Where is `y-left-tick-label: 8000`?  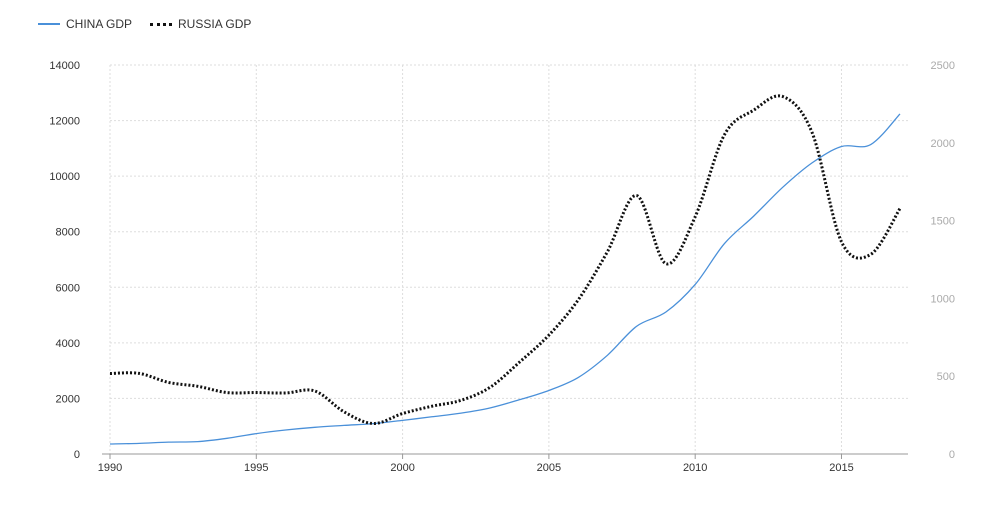
y-left-tick-label: 8000 is located at coordinates (68, 233).